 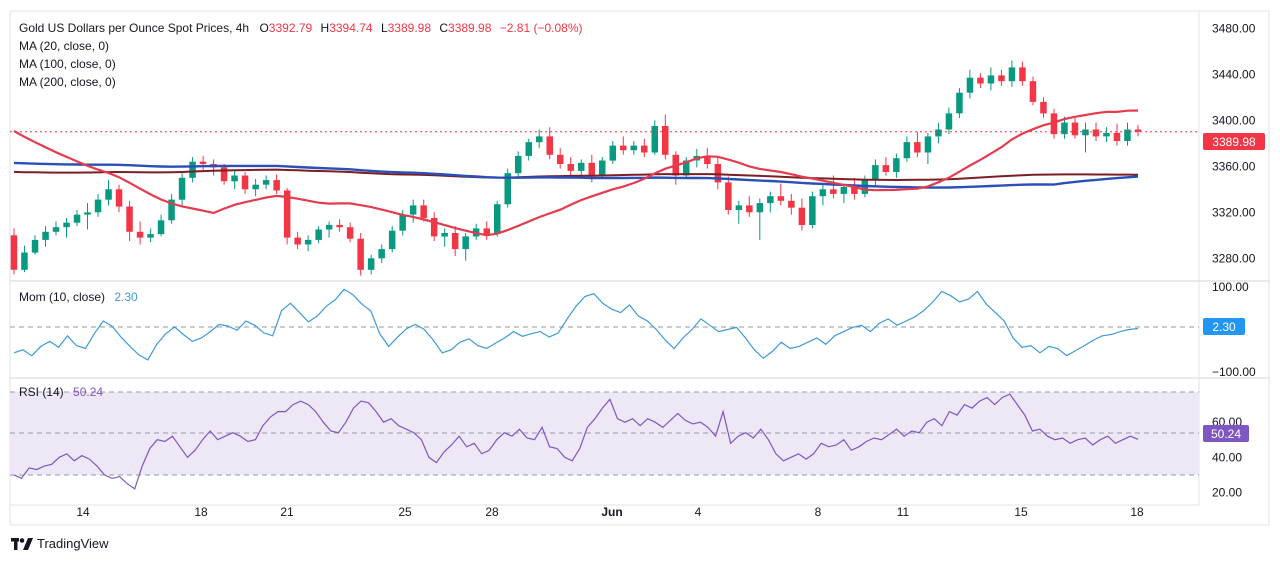 What do you see at coordinates (576, 175) in the screenshot?
I see `ma100-line` at bounding box center [576, 175].